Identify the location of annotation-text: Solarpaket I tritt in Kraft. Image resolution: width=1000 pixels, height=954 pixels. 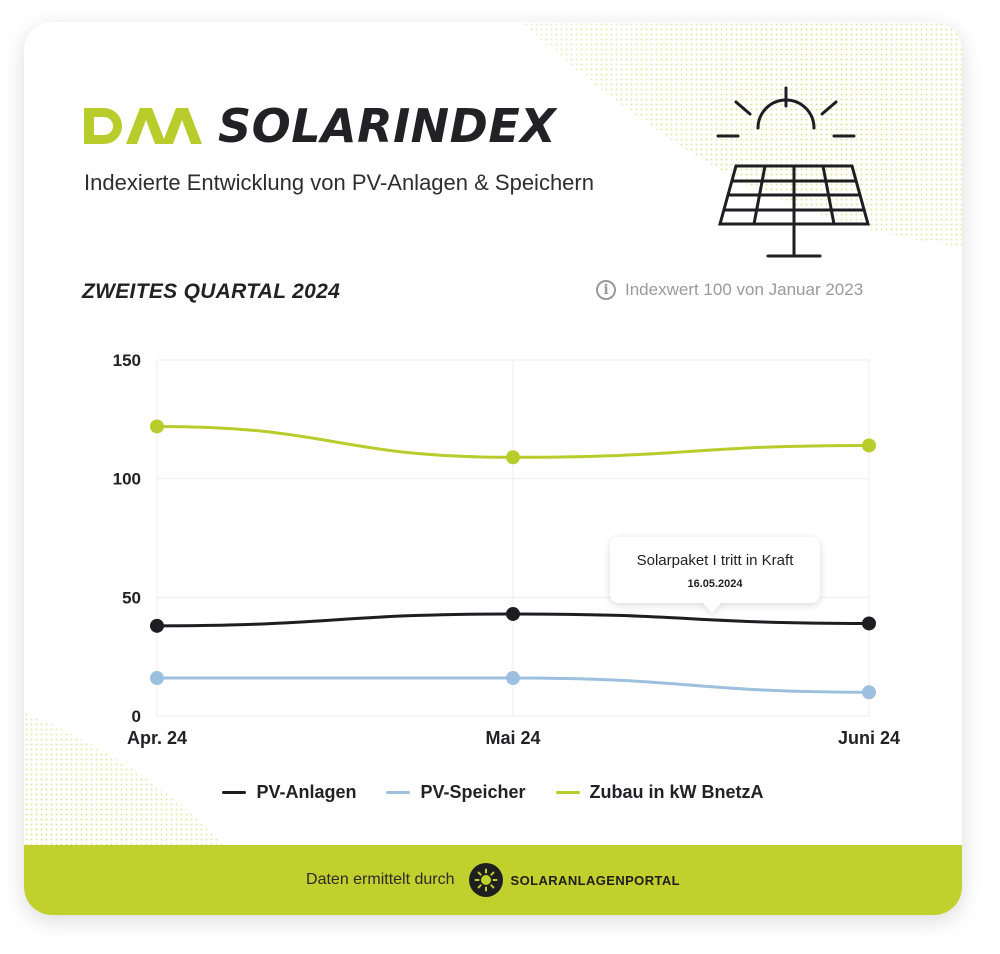
(716, 560).